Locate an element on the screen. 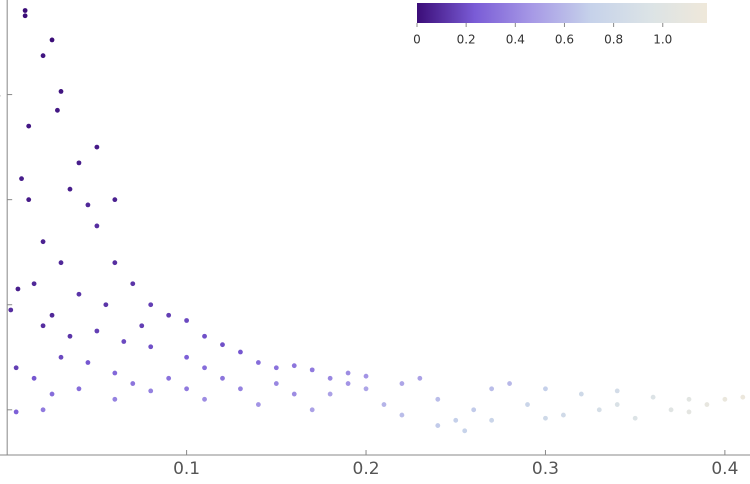 This screenshot has width=750, height=484. x-tick-label: 0.4 is located at coordinates (724, 469).